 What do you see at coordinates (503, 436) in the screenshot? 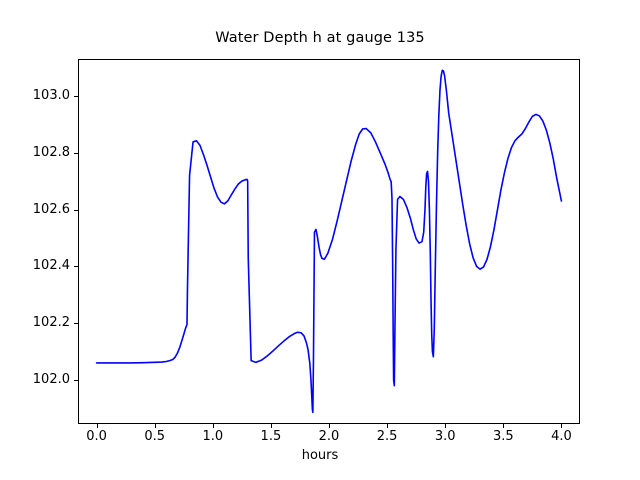
I see `x-tick-label: 3.5` at bounding box center [503, 436].